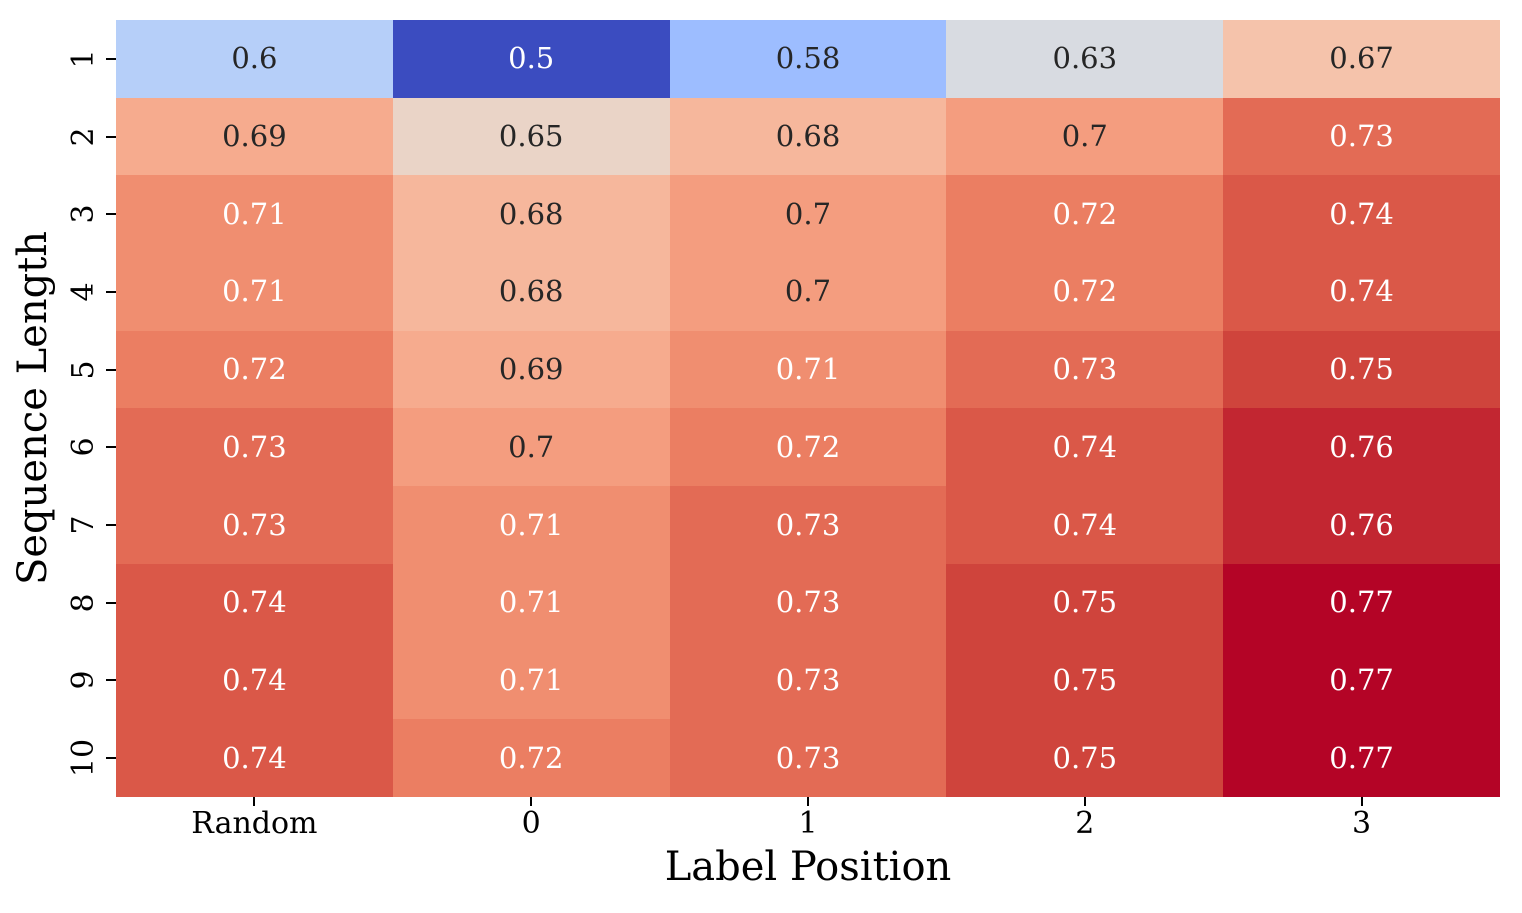 The image size is (1522, 913). I want to click on y-tick-label: 9, so click(83, 680).